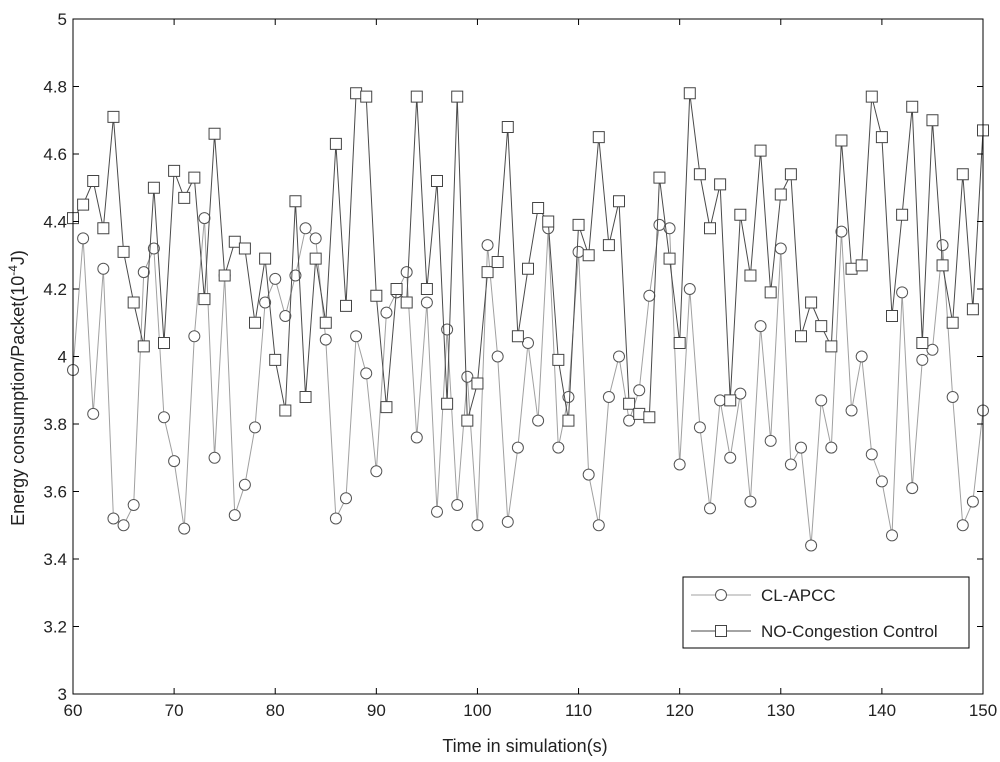 The width and height of the screenshot is (1000, 762). What do you see at coordinates (55, 424) in the screenshot?
I see `y-tick-label: 3.8` at bounding box center [55, 424].